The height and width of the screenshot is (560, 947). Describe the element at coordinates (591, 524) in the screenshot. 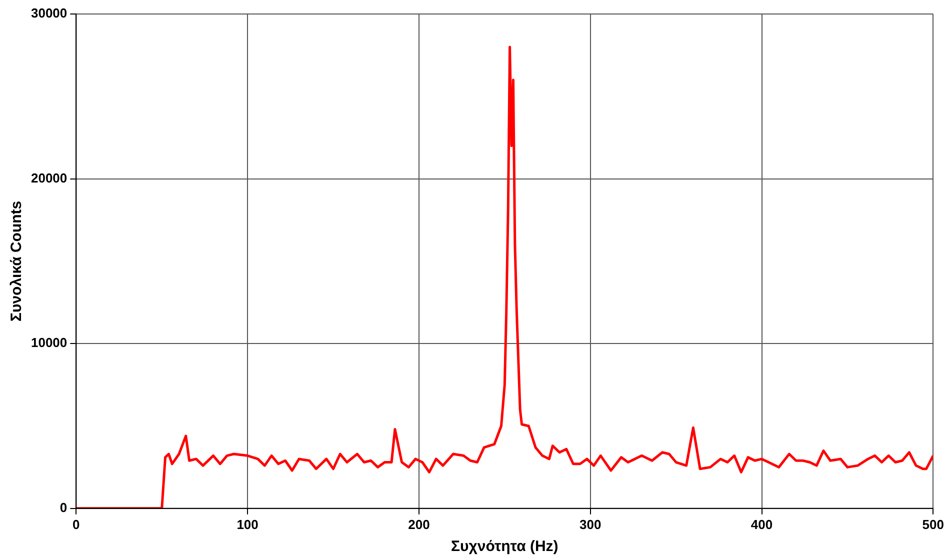

I see `x-tick-label: 300` at that location.